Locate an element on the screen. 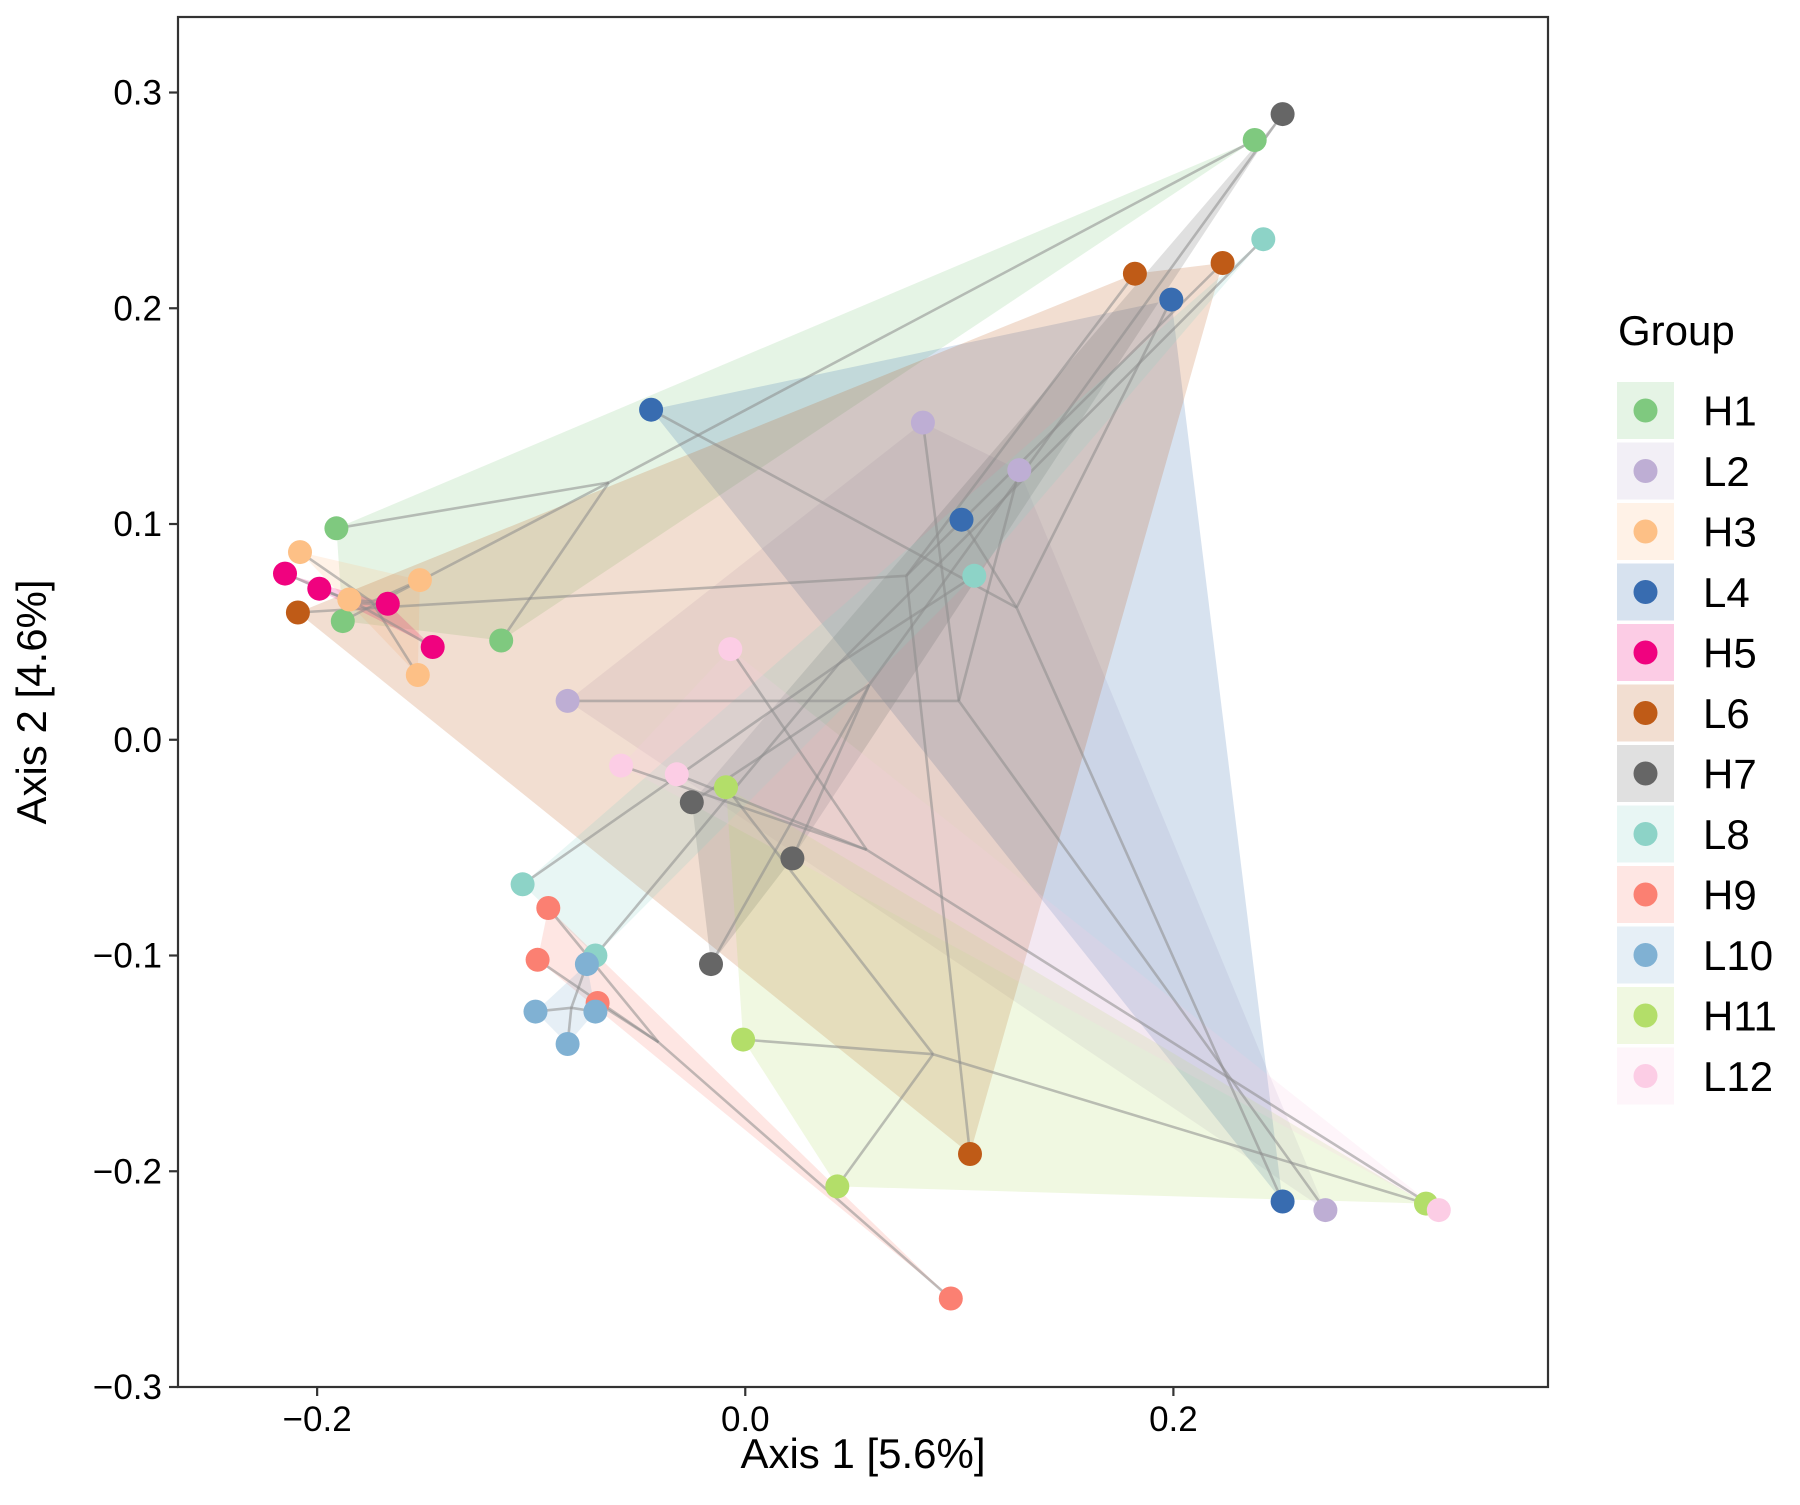  legend-label-l10: L10 is located at coordinates (1738, 955).